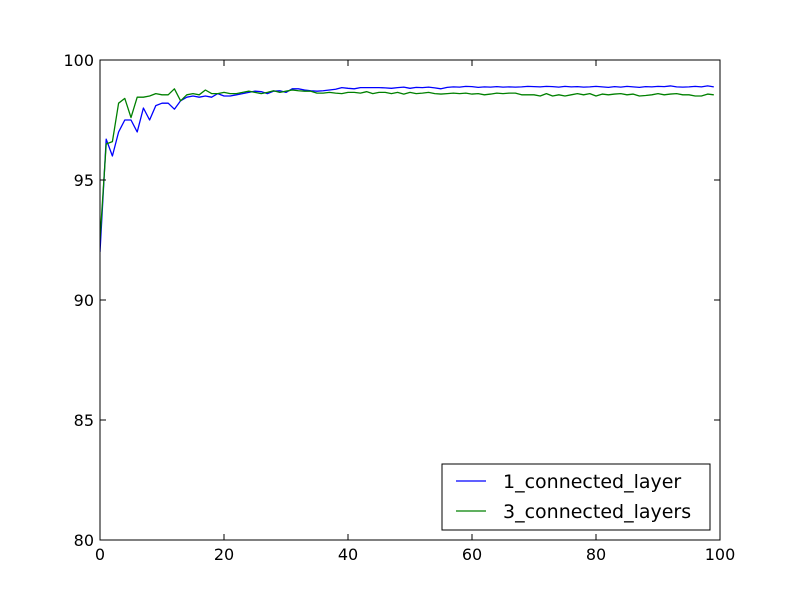 This screenshot has width=800, height=600. I want to click on legend: 1_connected_layer 3_connected_layers, so click(576, 497).